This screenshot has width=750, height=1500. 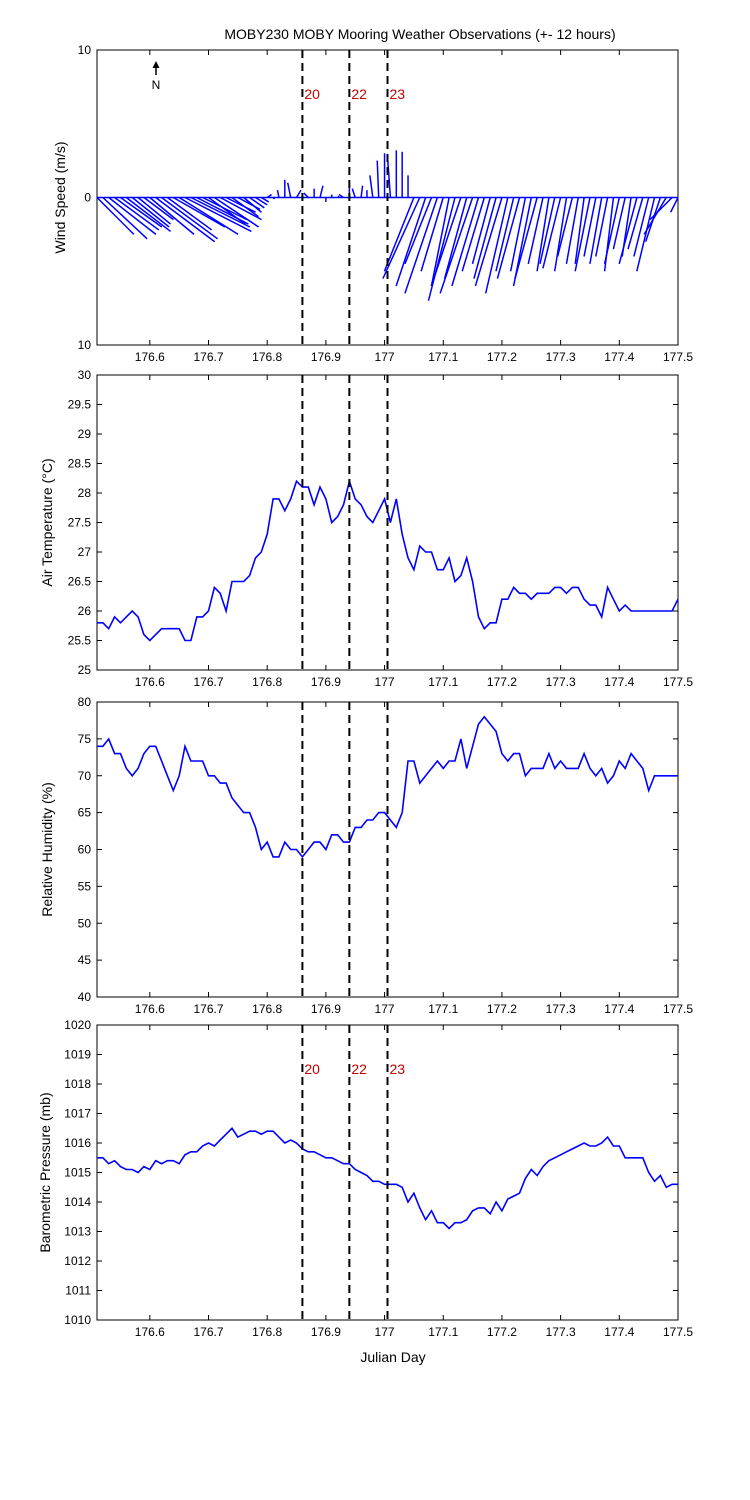 I want to click on y-tick-label: 1014, so click(x=77, y=1202).